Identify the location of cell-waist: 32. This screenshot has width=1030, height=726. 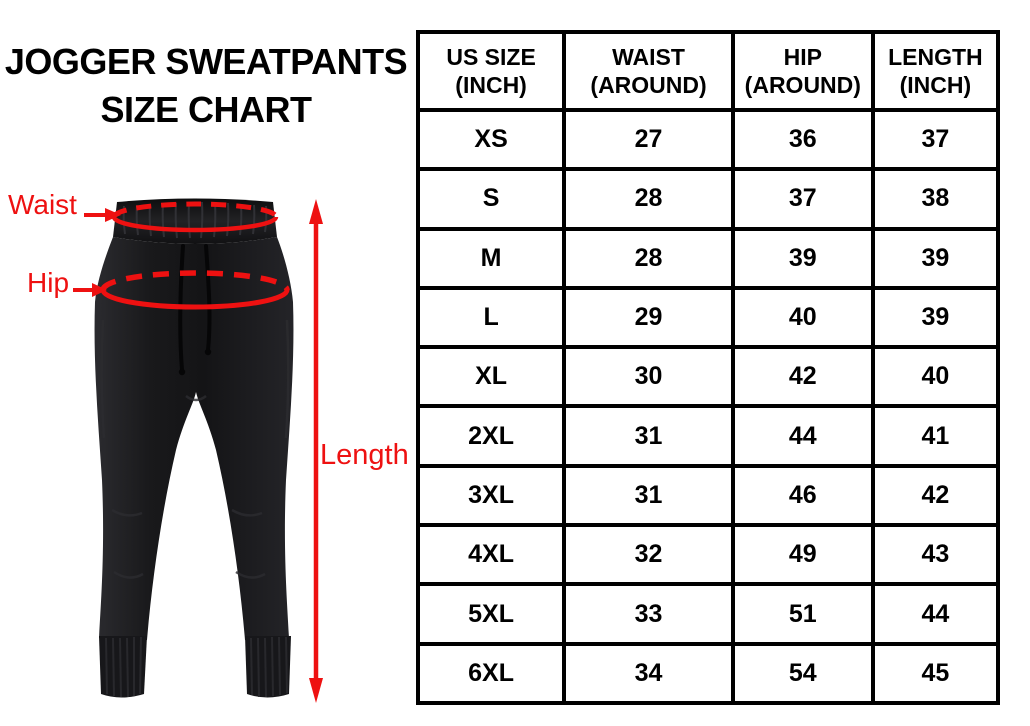
(648, 555).